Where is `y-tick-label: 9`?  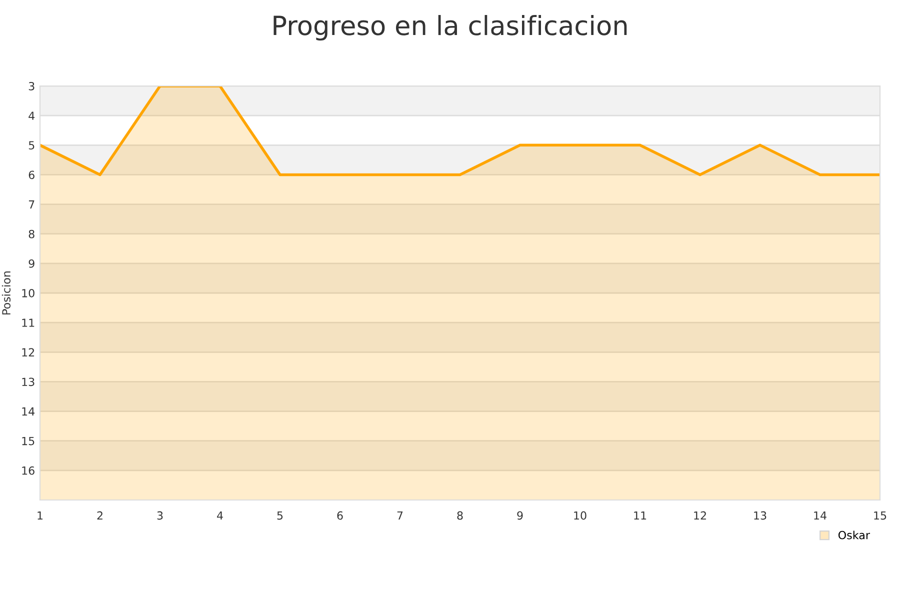
y-tick-label: 9 is located at coordinates (31, 263).